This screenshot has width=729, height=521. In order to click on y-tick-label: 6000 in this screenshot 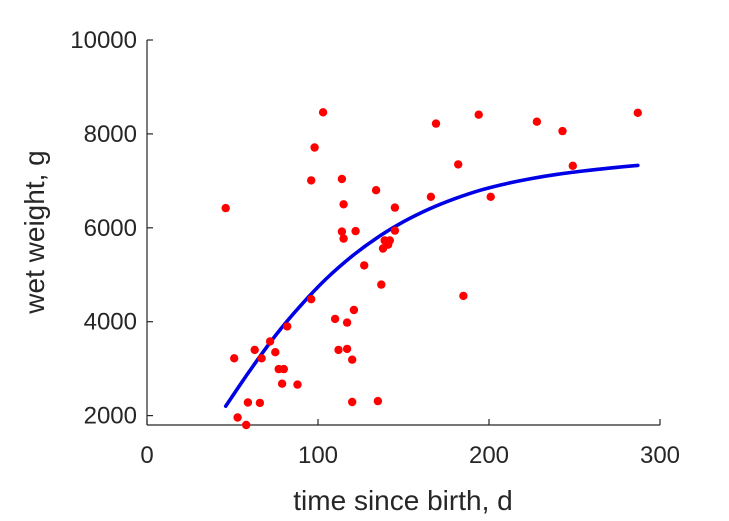, I will do `click(110, 228)`.